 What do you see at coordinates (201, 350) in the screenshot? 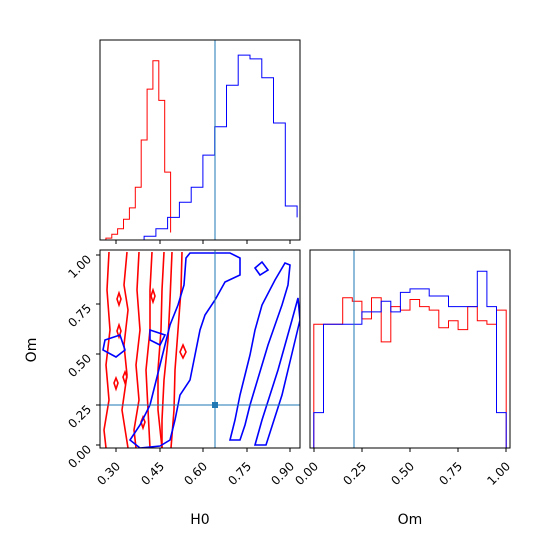
I see `blue-contours` at bounding box center [201, 350].